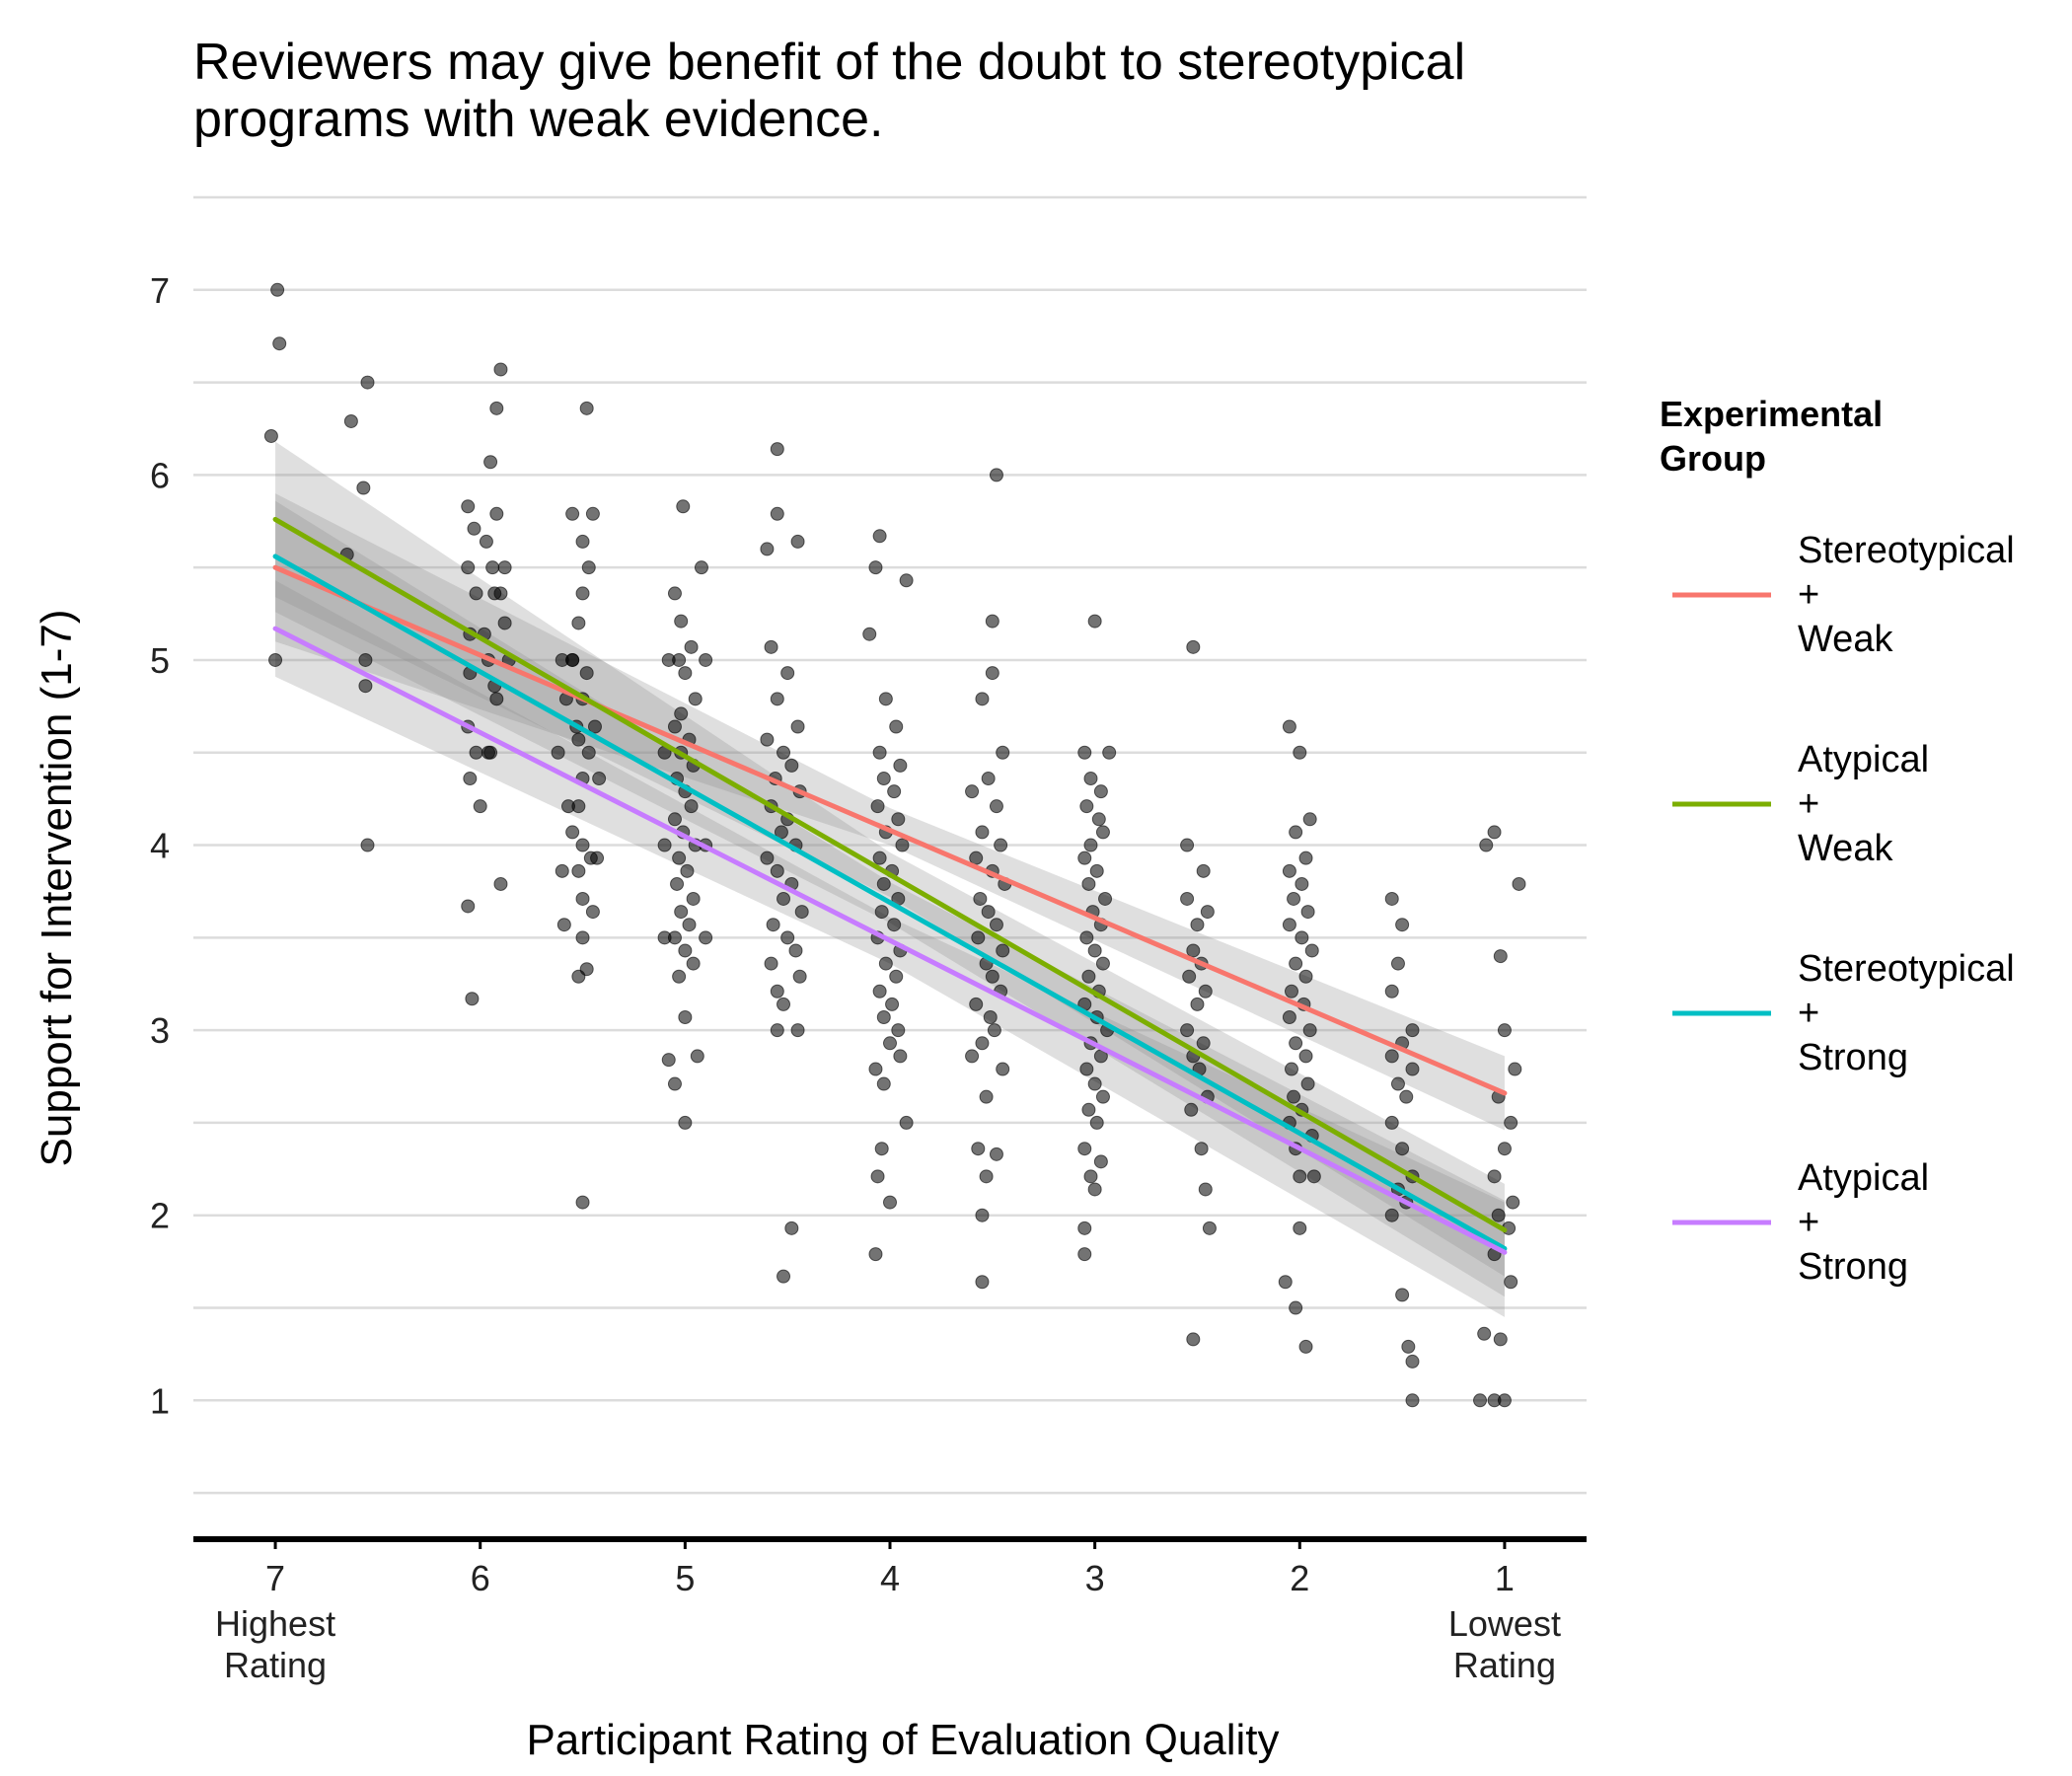 The width and height of the screenshot is (2072, 1776). I want to click on legend-label-4: Atypical, so click(1864, 1178).